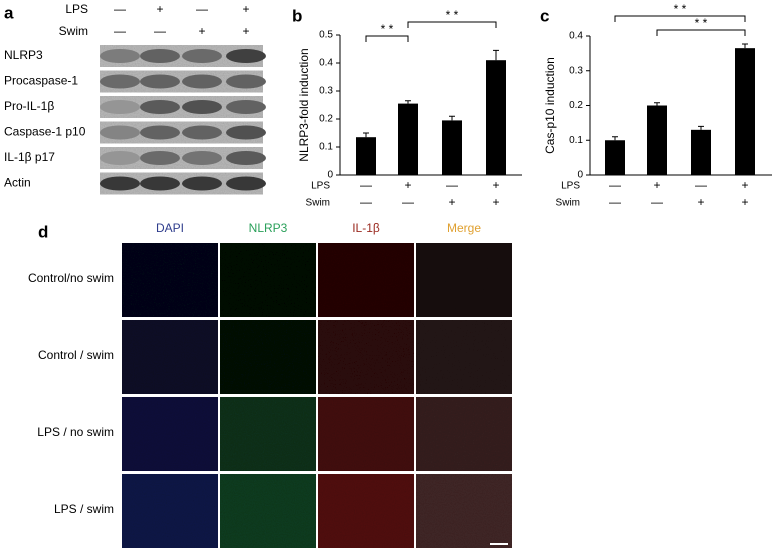 Image resolution: width=778 pixels, height=553 pixels. Describe the element at coordinates (23, 55) in the screenshot. I see `protein-label: NLRP3` at that location.